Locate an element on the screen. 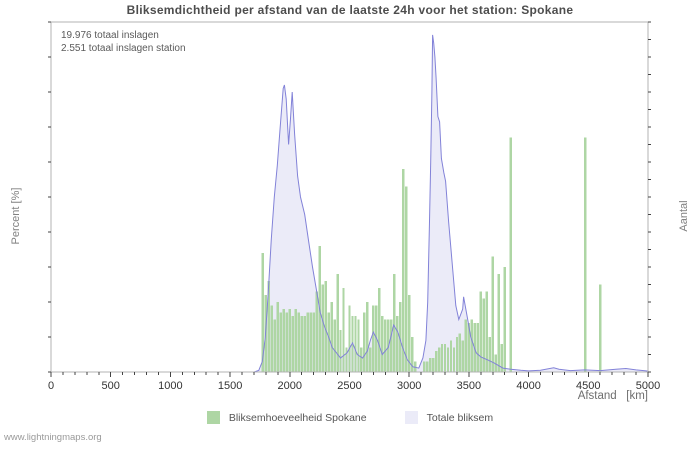  legend-item-spokane: Bliksemhoeveelheid Spokane is located at coordinates (286, 417).